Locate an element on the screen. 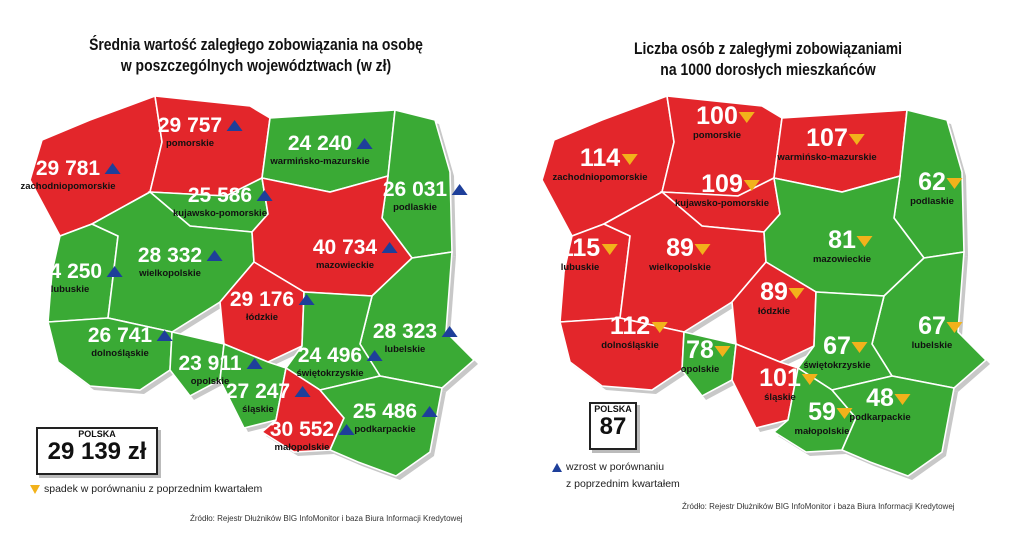 This screenshot has height=557, width=1024. right-region-9-area is located at coordinates (621, 354).